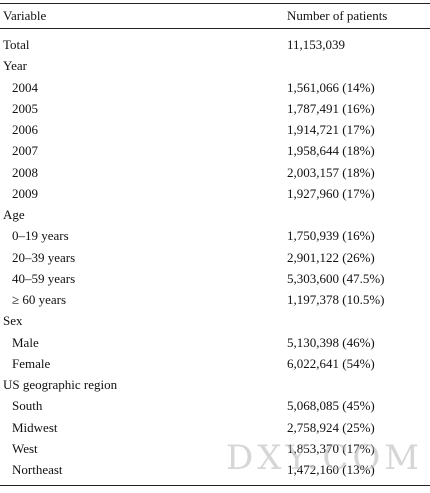 The height and width of the screenshot is (493, 430). I want to click on row-value: 1,787,491 (16%), so click(331, 108).